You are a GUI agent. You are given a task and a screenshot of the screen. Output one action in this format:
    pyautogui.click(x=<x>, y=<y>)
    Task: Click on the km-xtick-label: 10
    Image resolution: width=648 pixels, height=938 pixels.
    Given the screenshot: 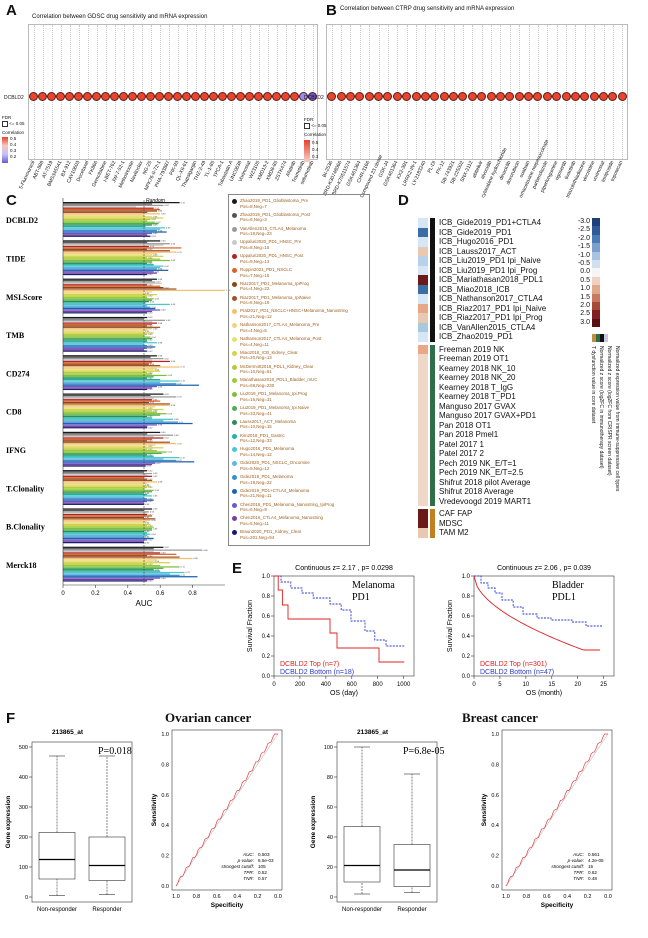 What is the action you would take?
    pyautogui.click(x=526, y=685)
    